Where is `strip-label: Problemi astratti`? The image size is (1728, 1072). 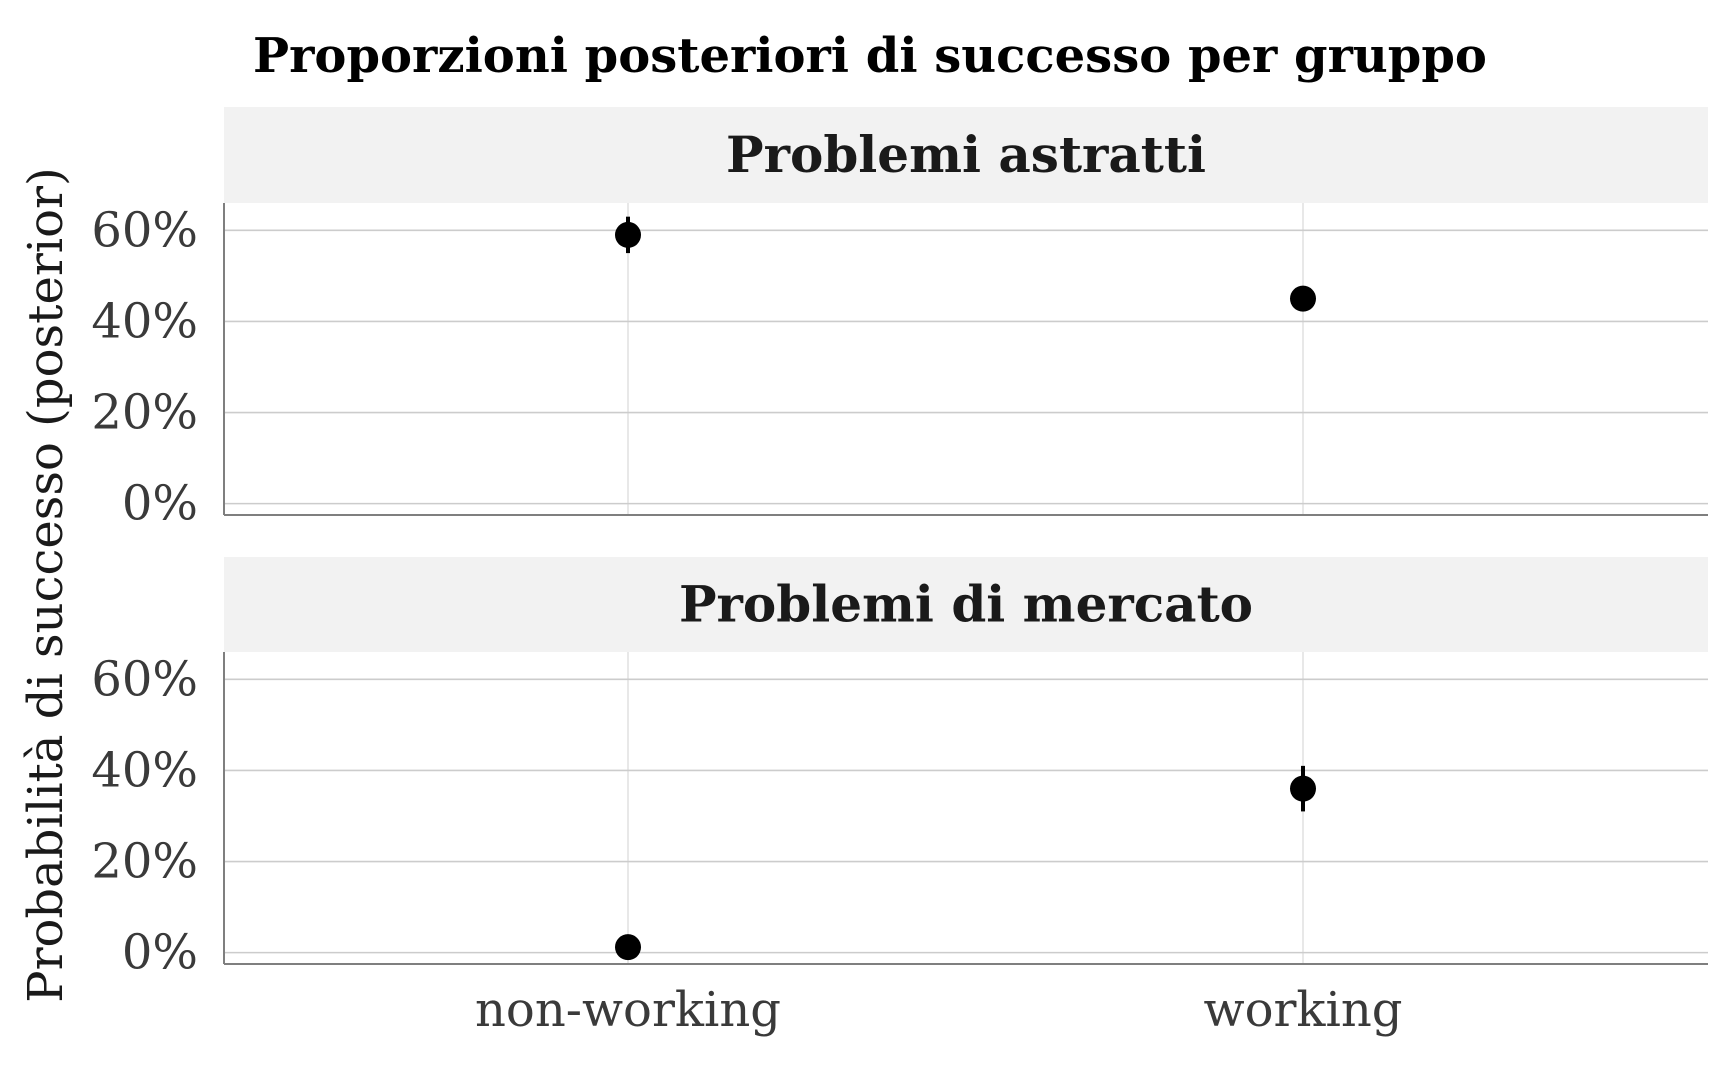 strip-label: Problemi astratti is located at coordinates (966, 154).